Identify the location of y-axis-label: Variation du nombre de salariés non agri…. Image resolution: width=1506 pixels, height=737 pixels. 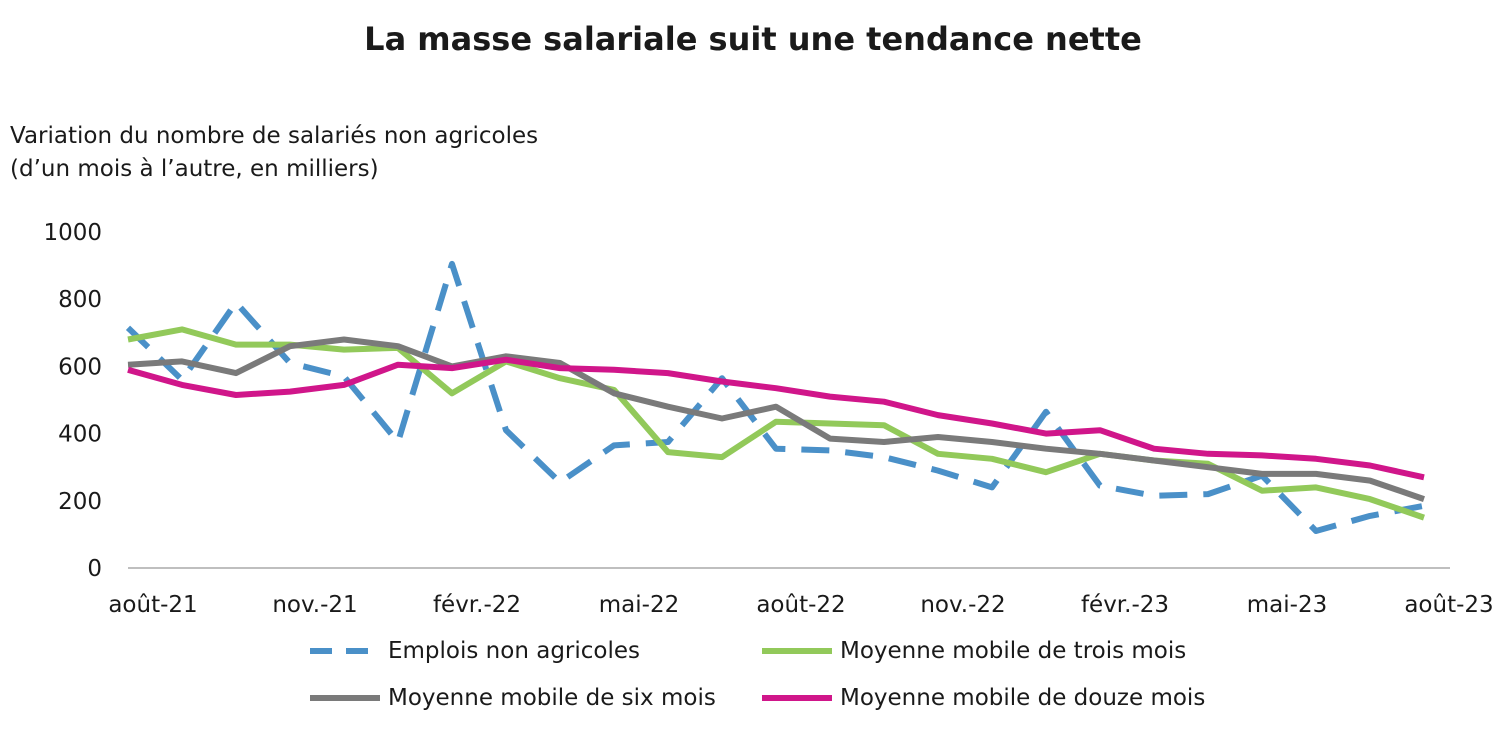
(274, 153).